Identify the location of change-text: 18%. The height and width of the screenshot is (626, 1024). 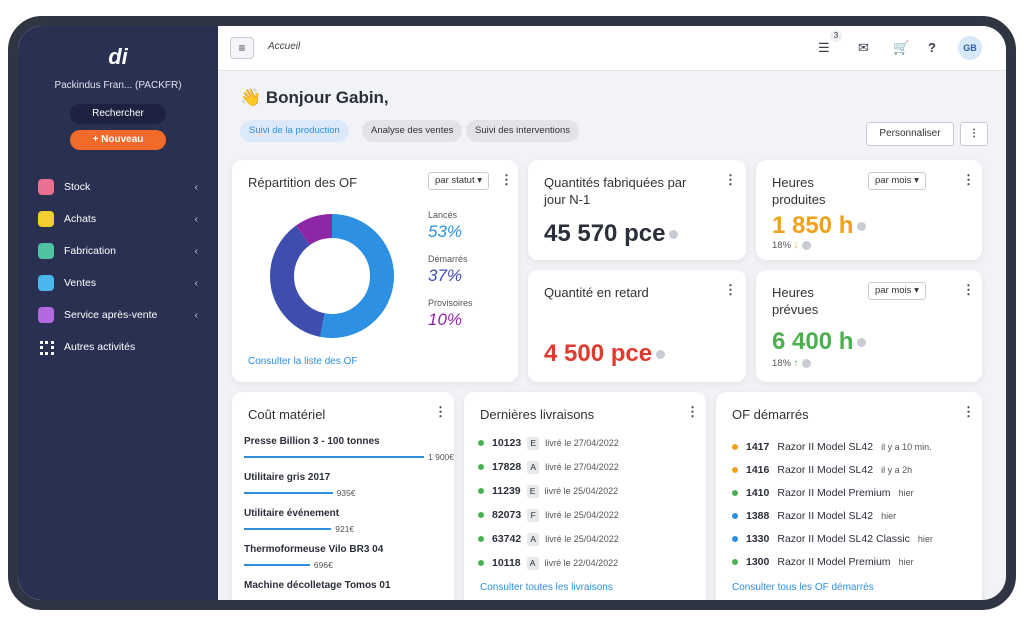
(782, 363).